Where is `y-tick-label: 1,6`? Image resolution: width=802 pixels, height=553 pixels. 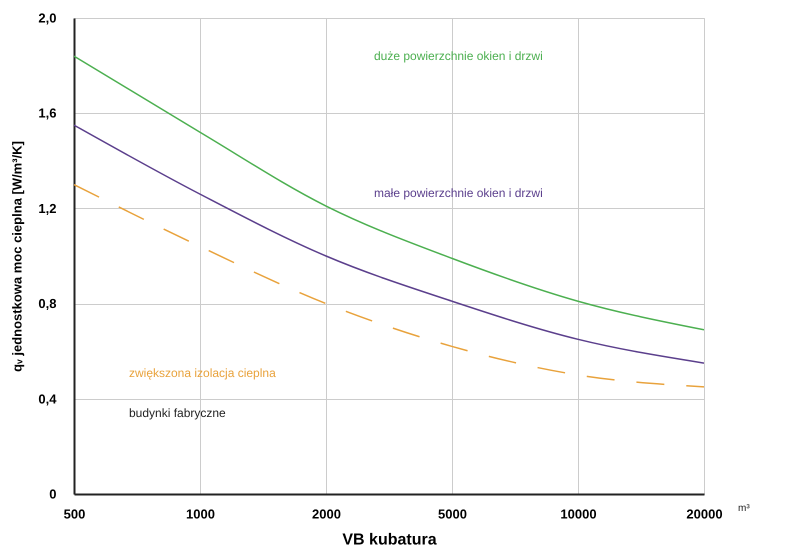 y-tick-label: 1,6 is located at coordinates (47, 113).